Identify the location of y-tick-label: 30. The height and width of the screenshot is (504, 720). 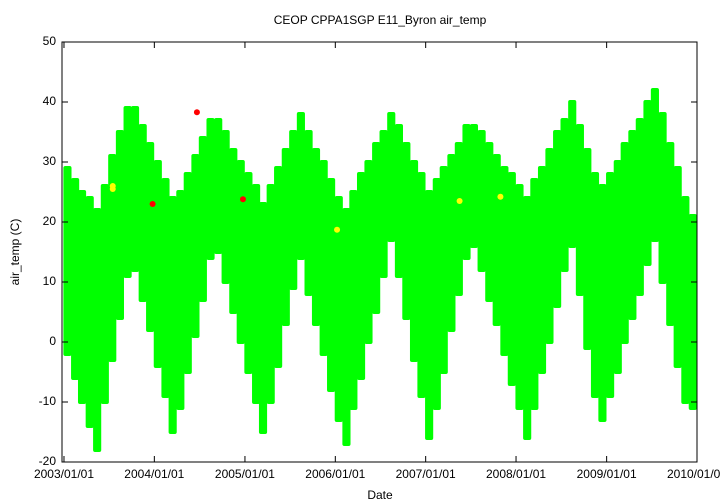
(50, 161).